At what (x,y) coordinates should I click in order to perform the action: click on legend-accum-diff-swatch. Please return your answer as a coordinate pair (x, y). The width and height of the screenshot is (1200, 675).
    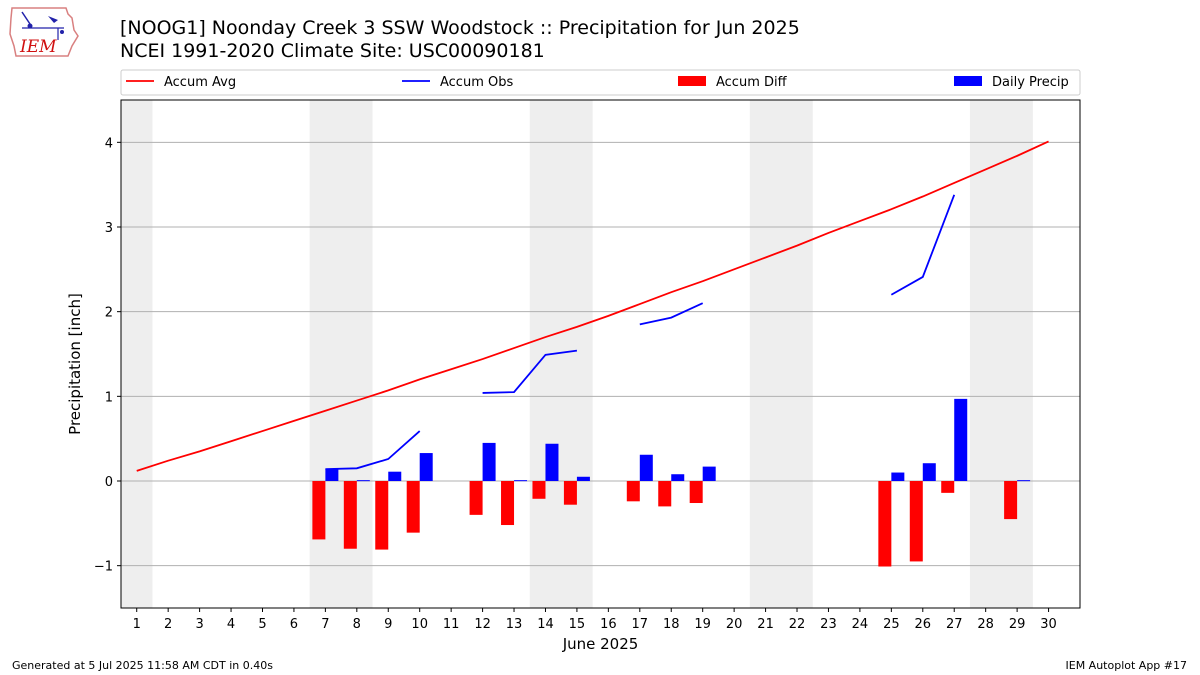
    Looking at the image, I should click on (692, 81).